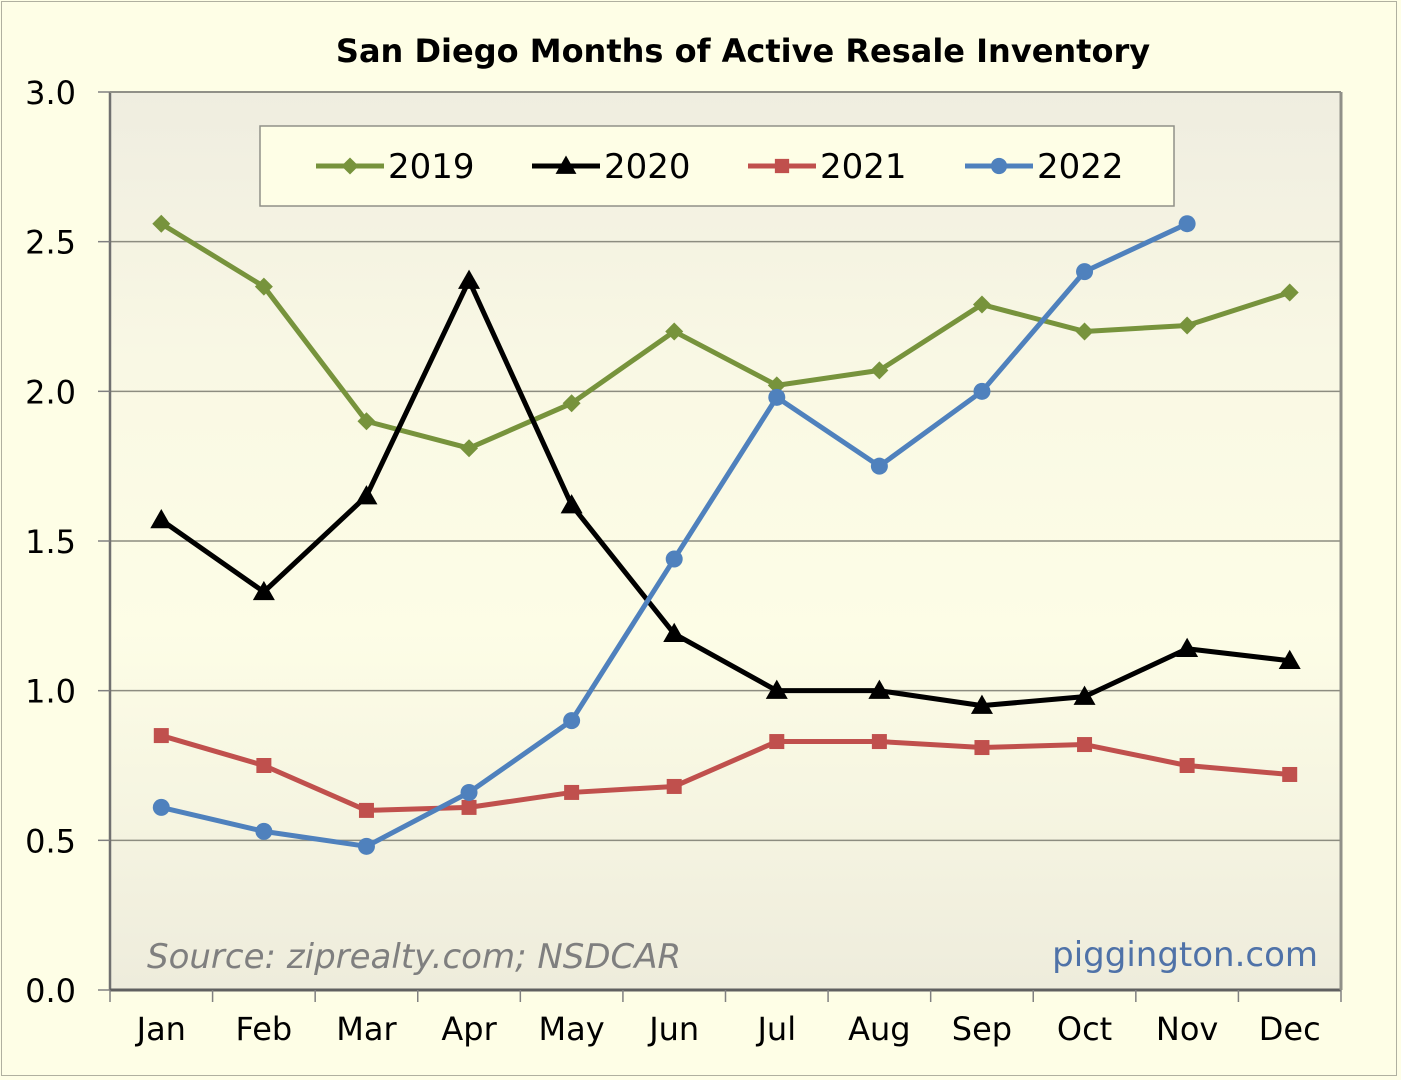 The width and height of the screenshot is (1401, 1080). I want to click on legend-label: 2019, so click(431, 167).